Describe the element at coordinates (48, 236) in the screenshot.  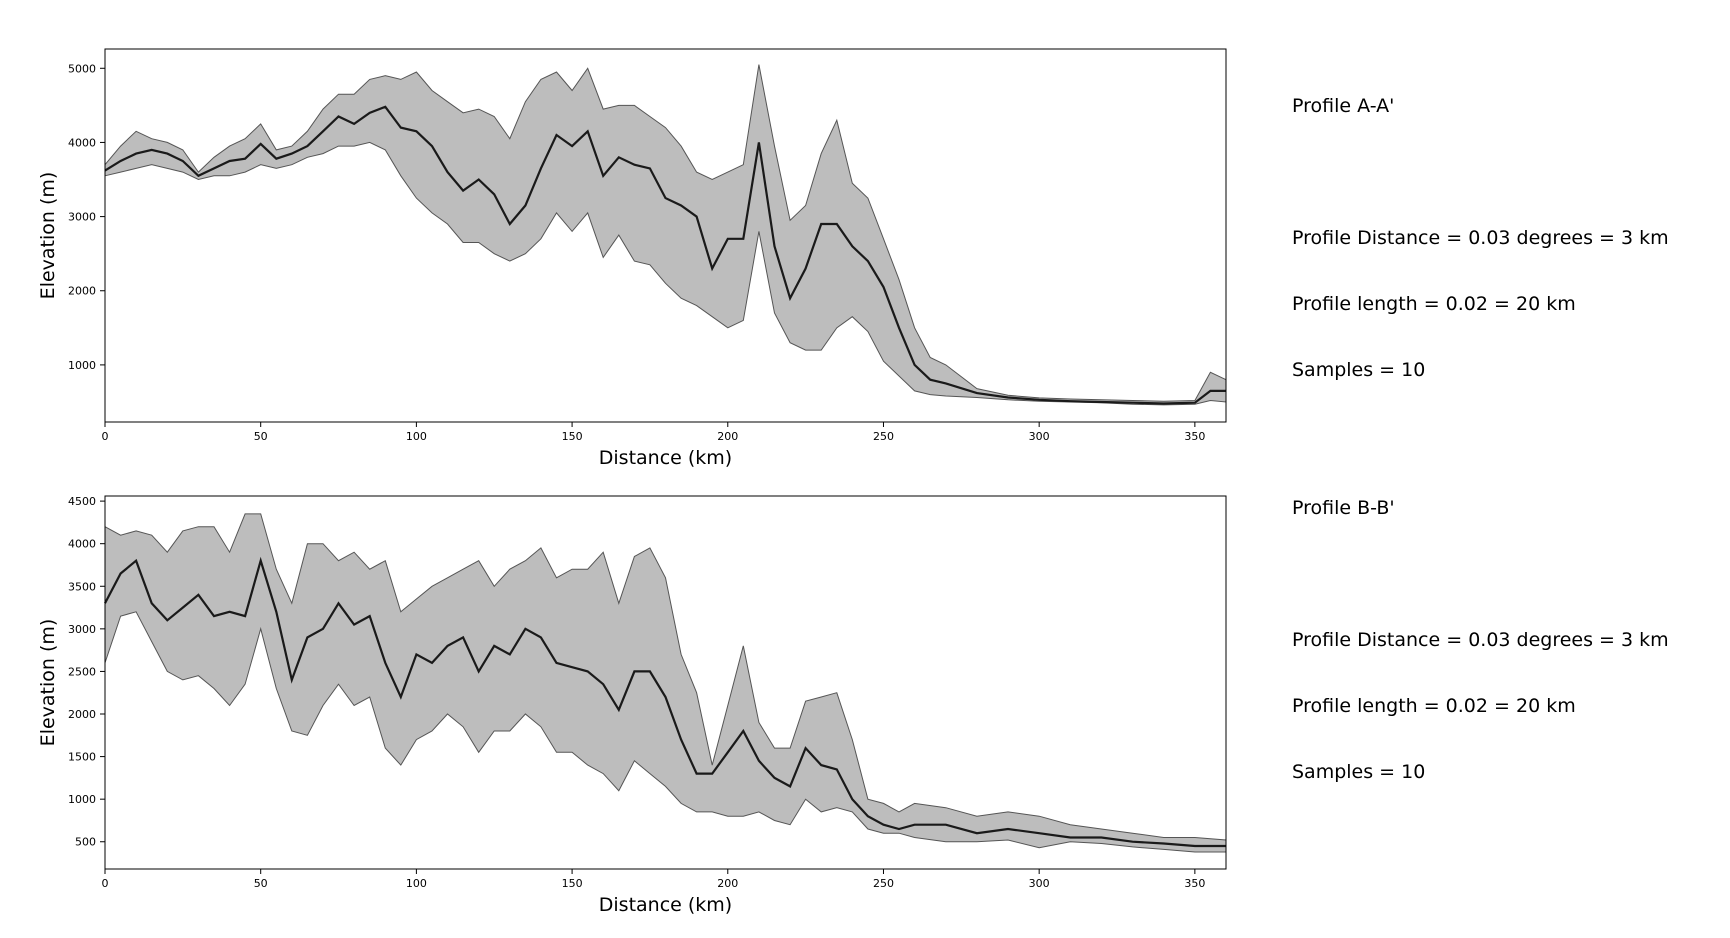
I see `profile-a-y-axis-label: Elevation (m)` at that location.